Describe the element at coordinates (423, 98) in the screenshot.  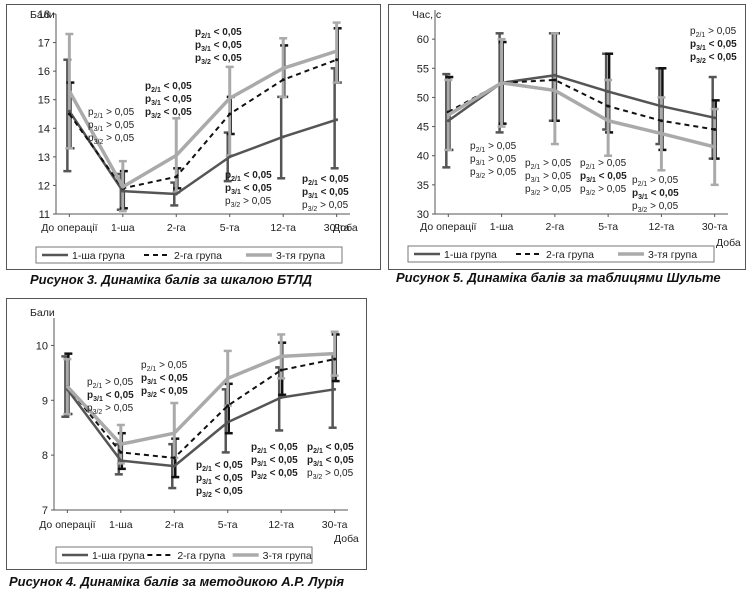
I see `y-tick-label: 50` at that location.